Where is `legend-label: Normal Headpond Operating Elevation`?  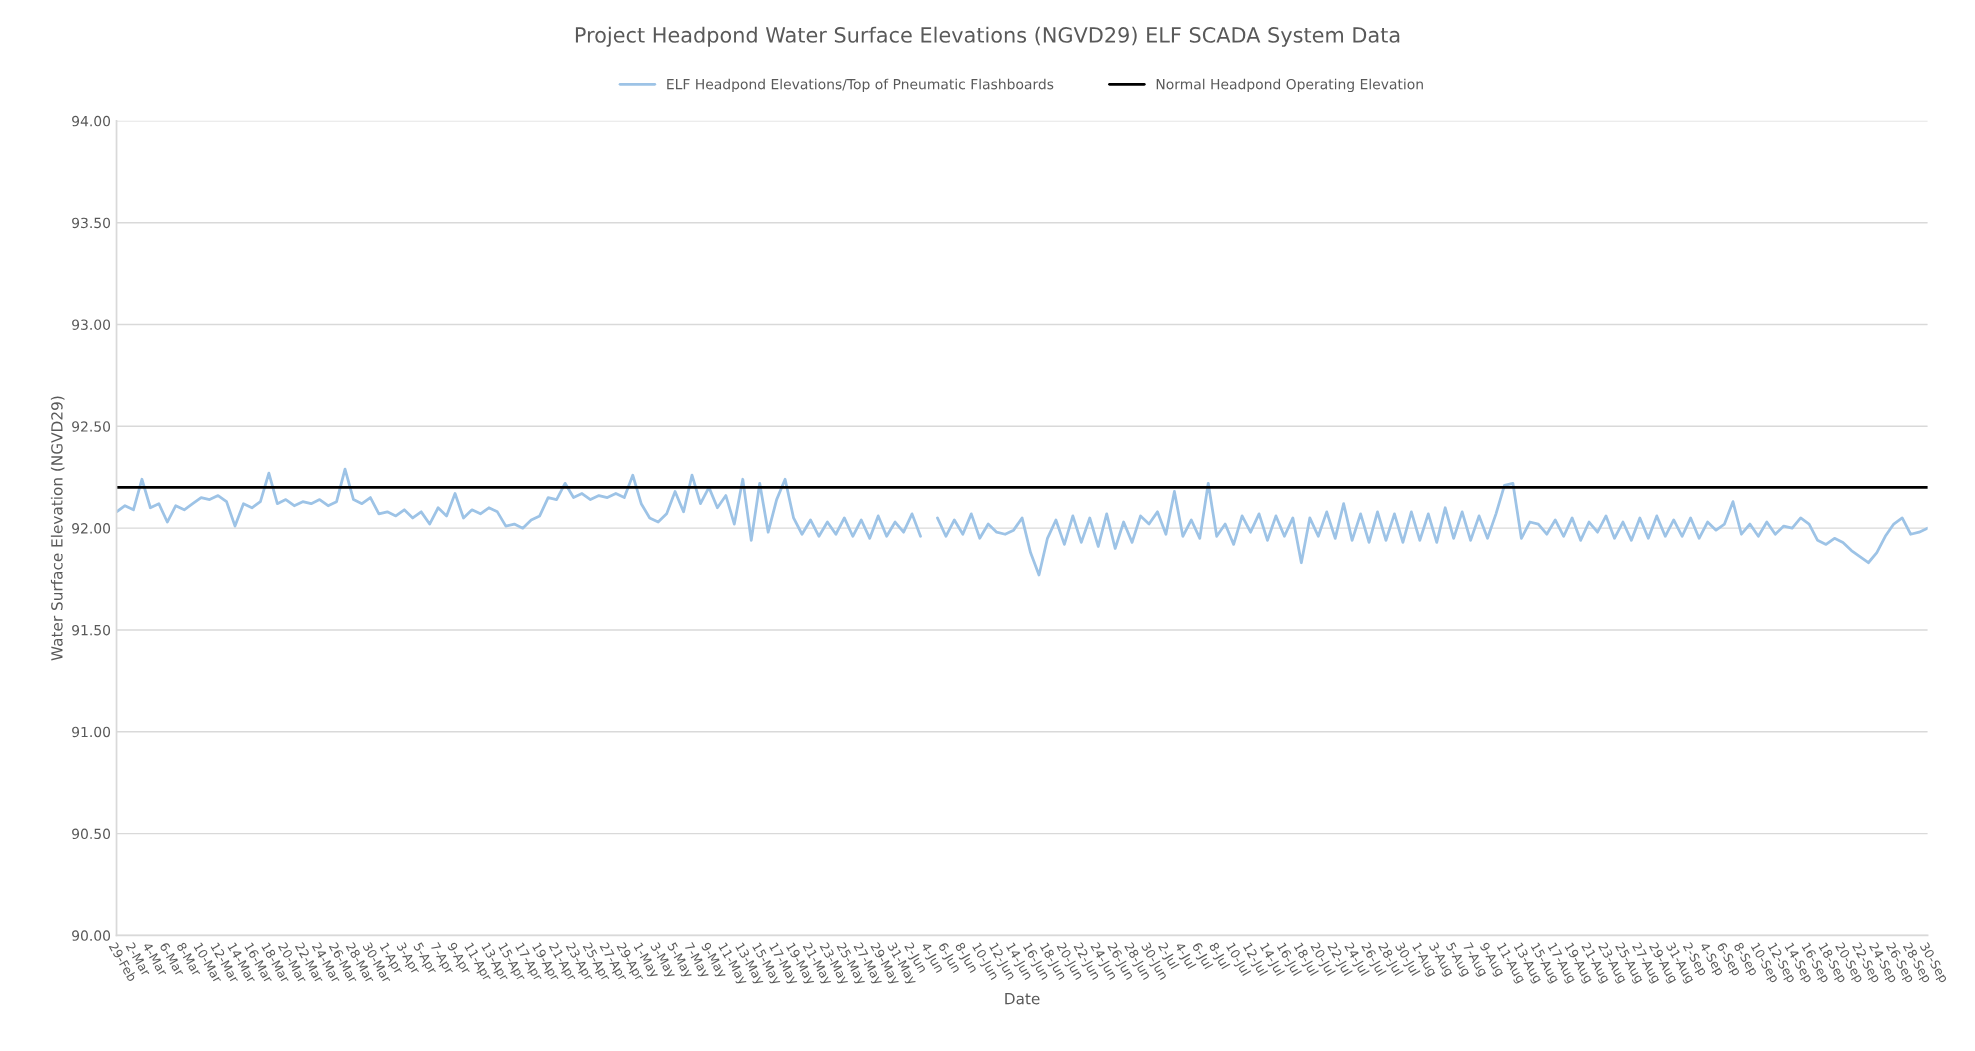 legend-label: Normal Headpond Operating Elevation is located at coordinates (1289, 85).